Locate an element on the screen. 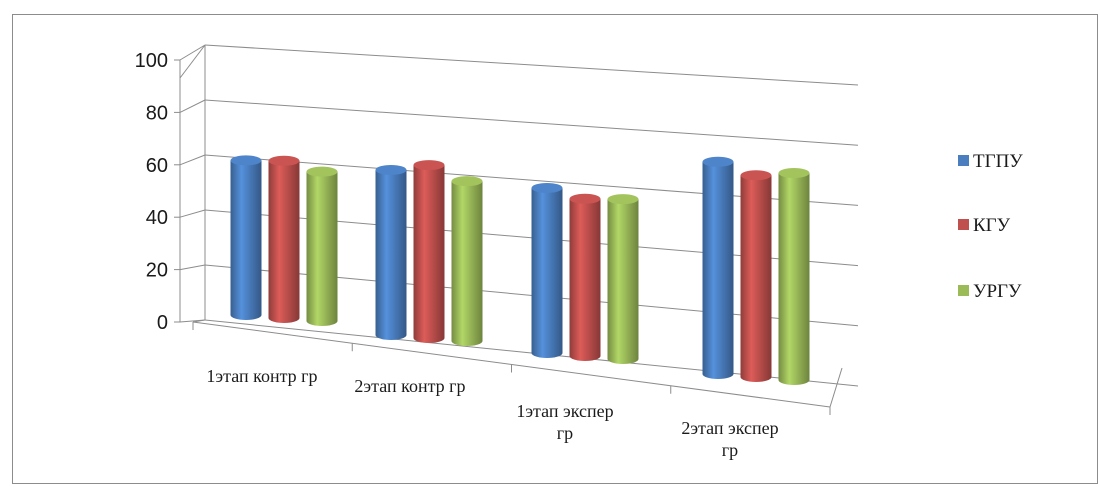  y-tick-label: 20 is located at coordinates (157, 271).